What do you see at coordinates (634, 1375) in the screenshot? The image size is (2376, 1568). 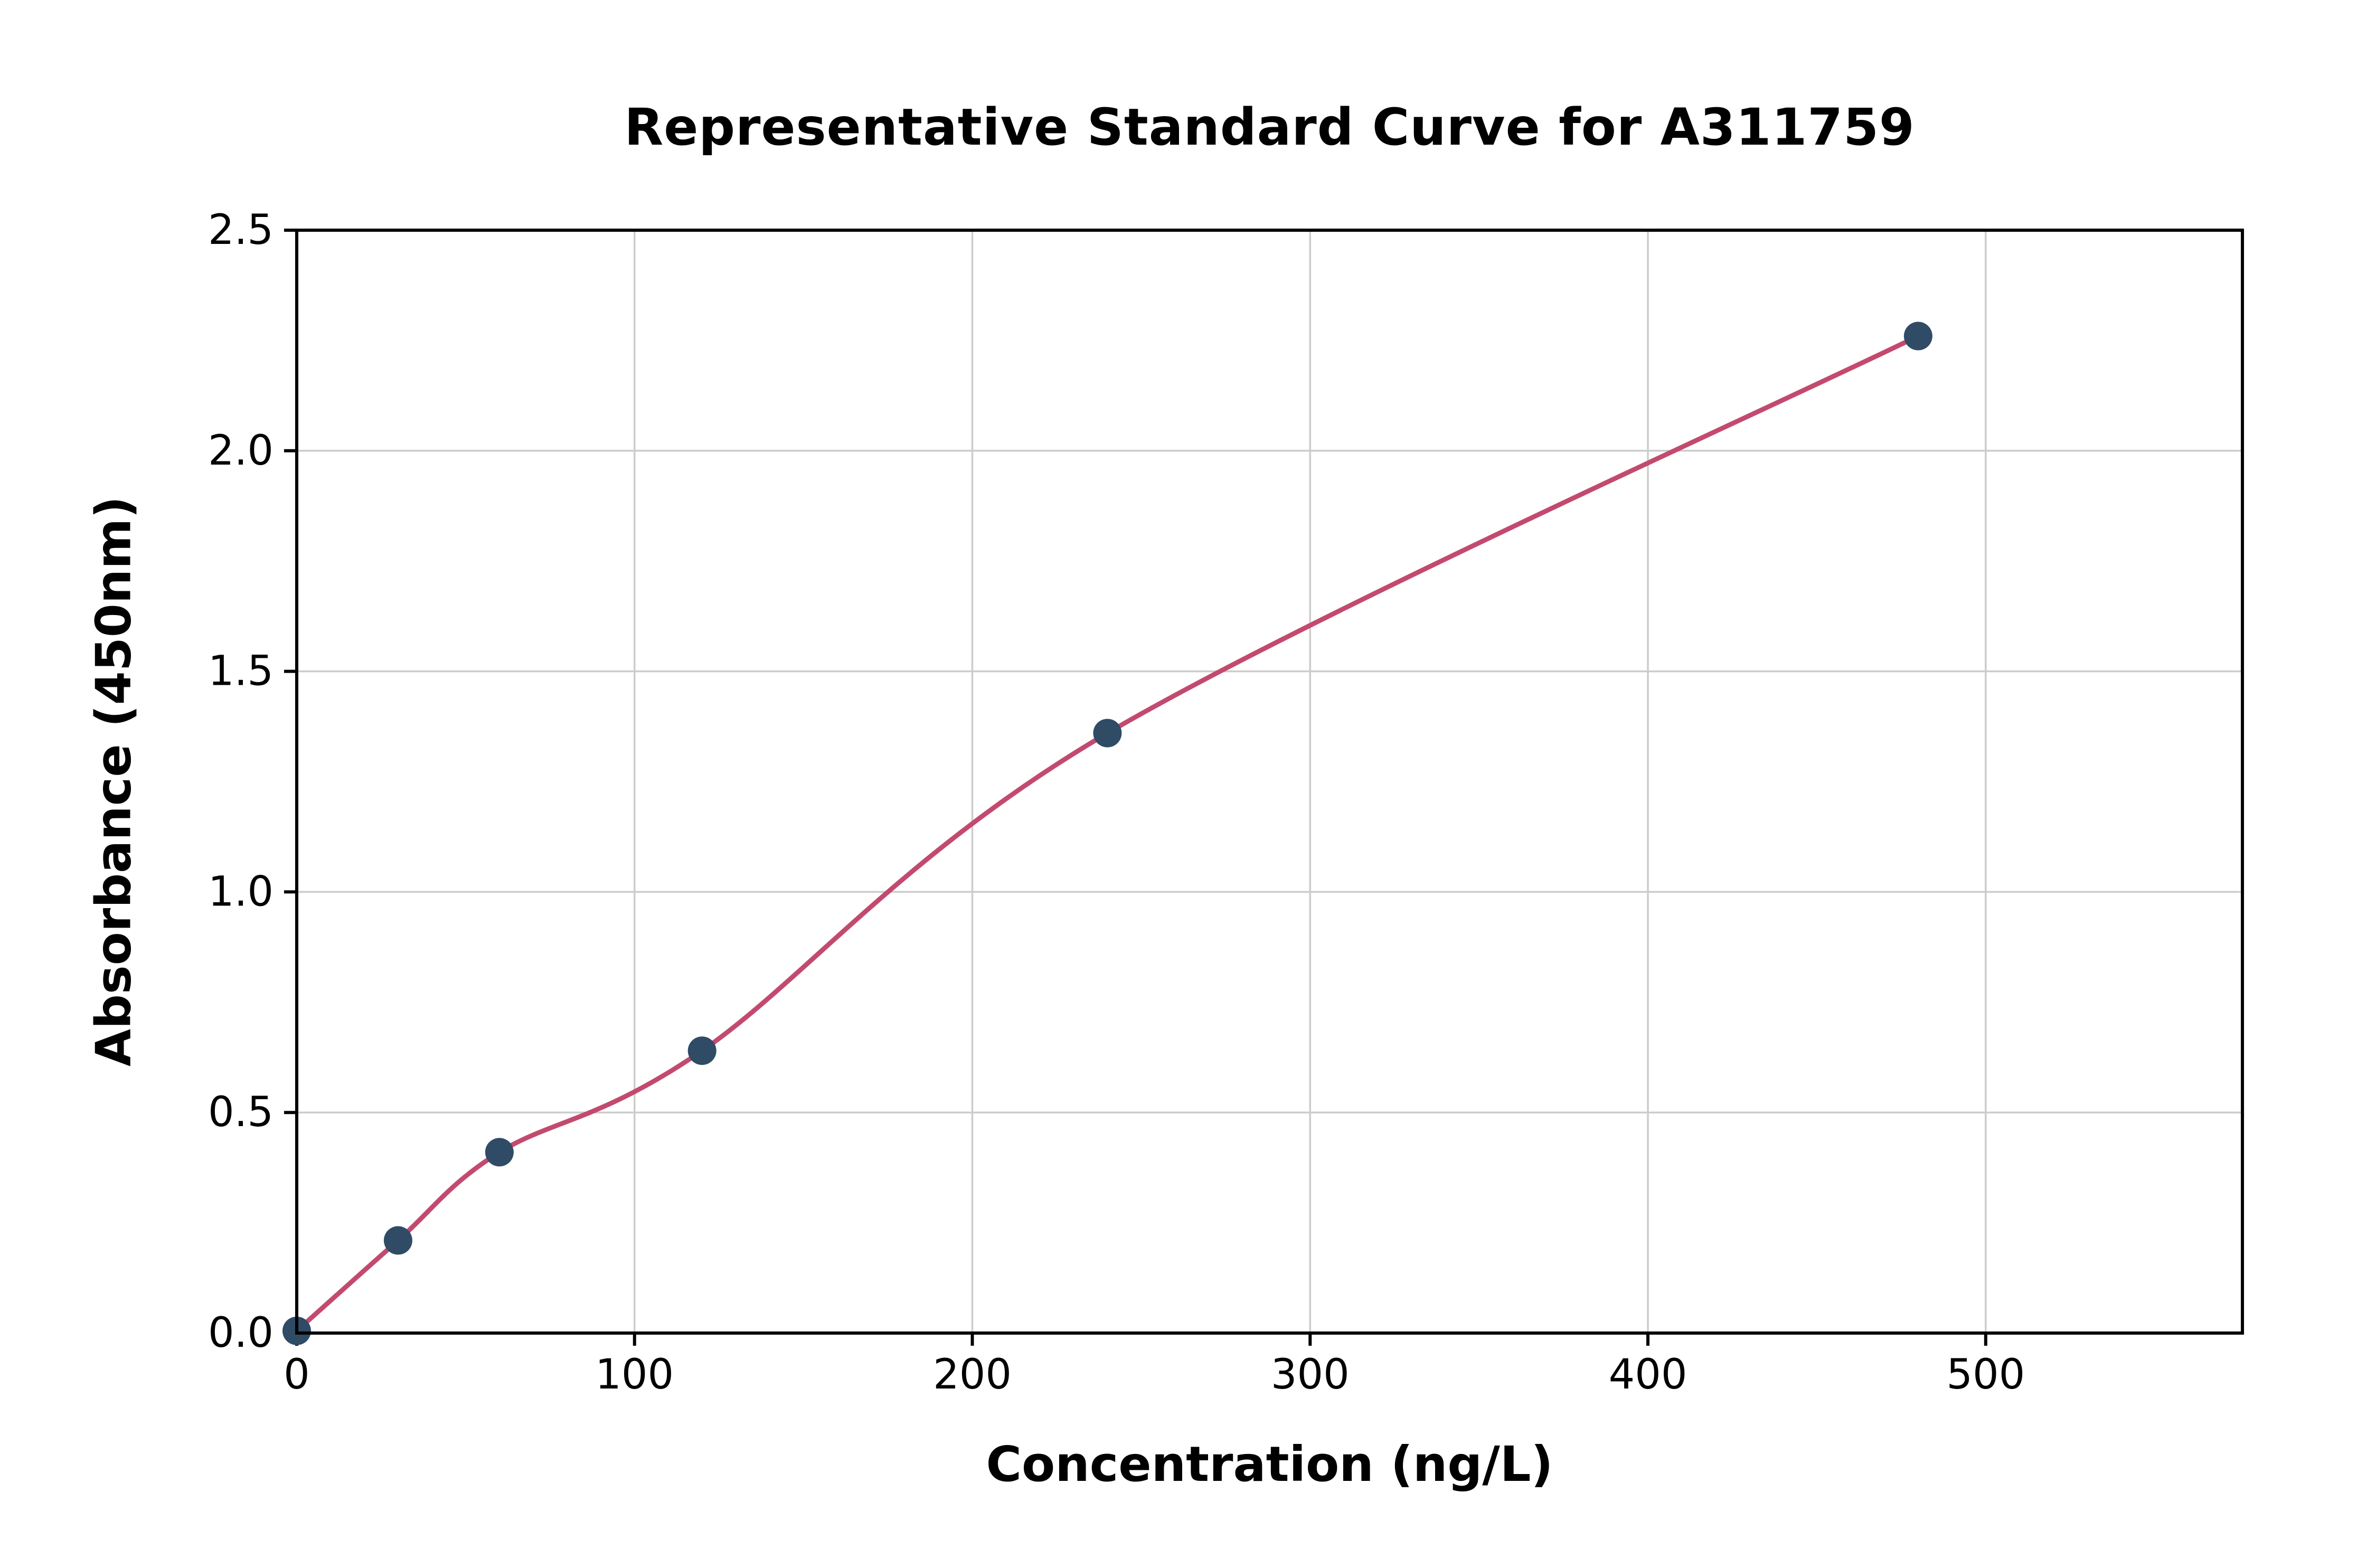 I see `x-tick-label: 100` at bounding box center [634, 1375].